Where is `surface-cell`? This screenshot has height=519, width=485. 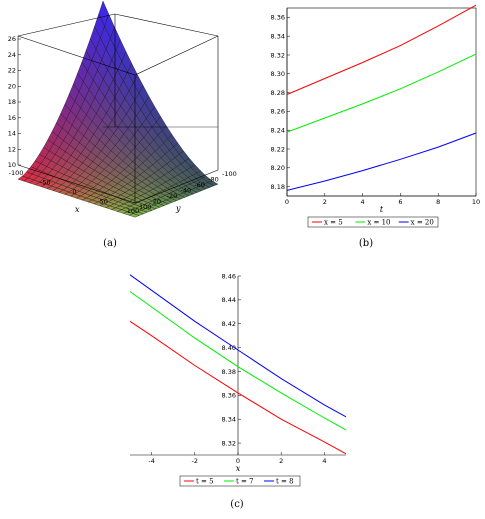
surface-cell is located at coordinates (134, 215).